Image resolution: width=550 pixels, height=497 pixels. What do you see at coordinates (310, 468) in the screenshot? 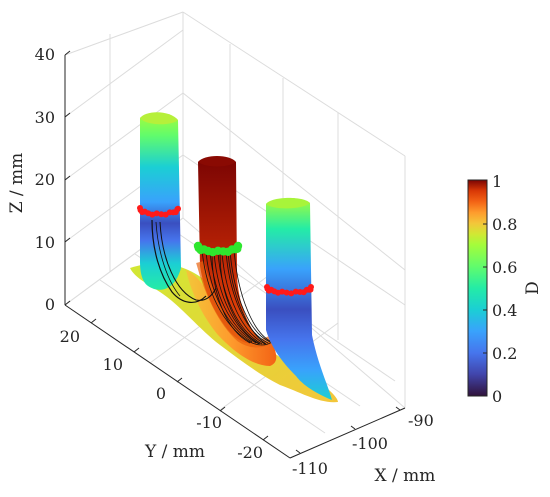
I see `x-tick-label: -110` at bounding box center [310, 468].